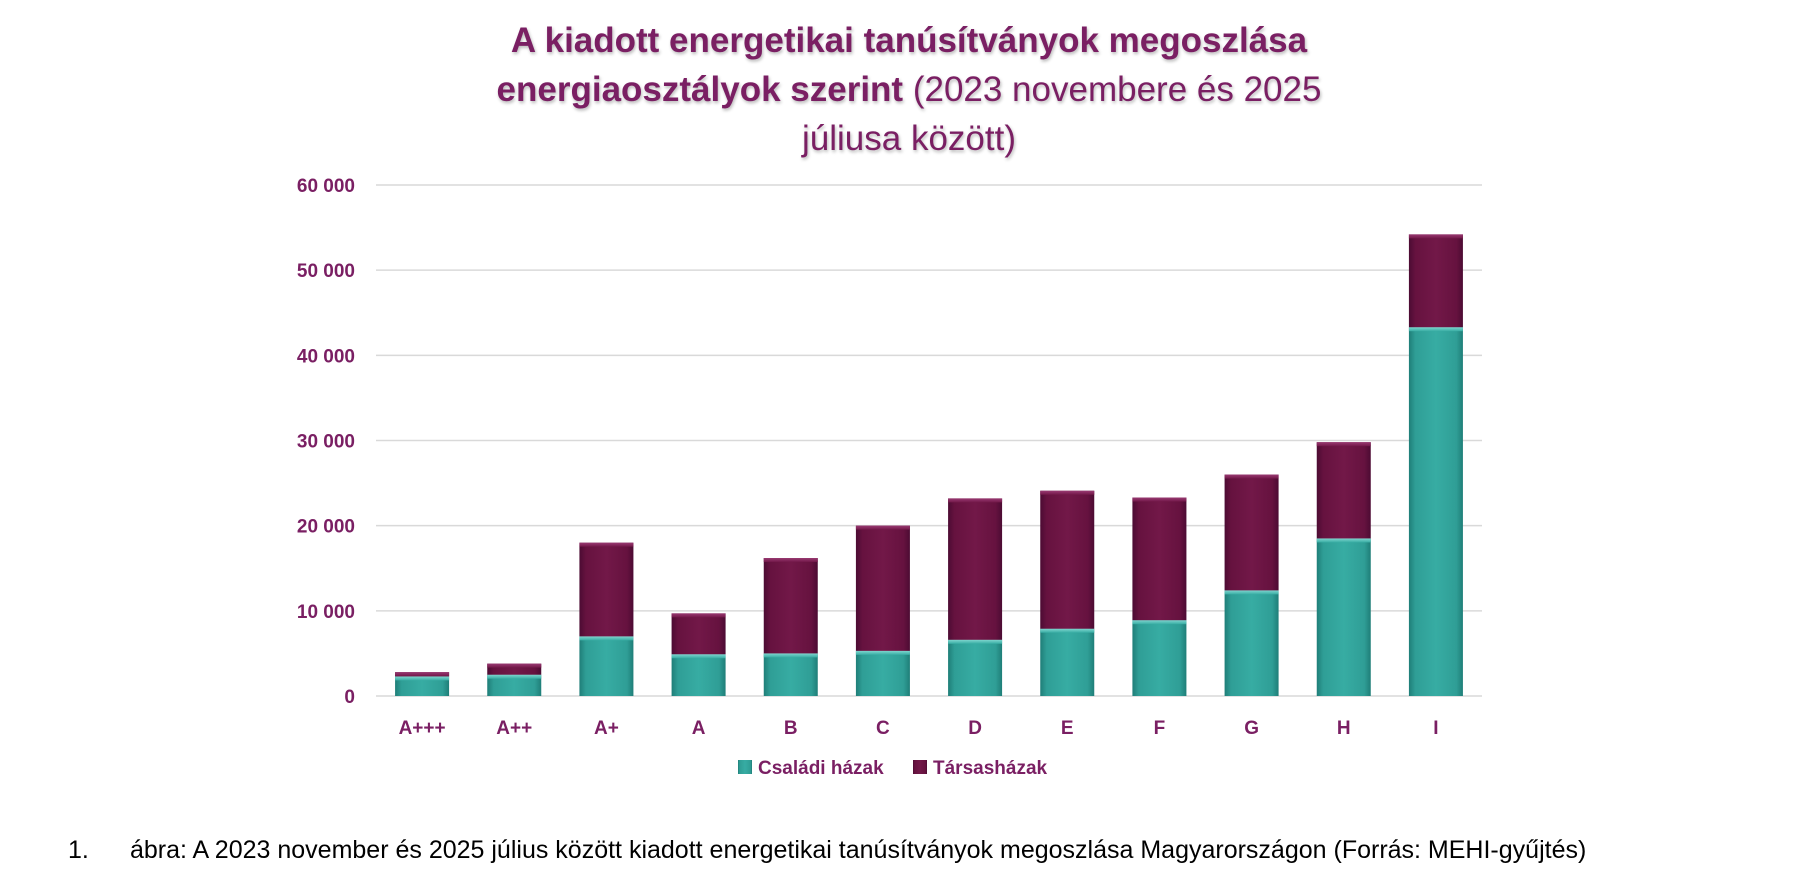 Image resolution: width=1818 pixels, height=886 pixels. I want to click on bar-group-B, so click(790, 627).